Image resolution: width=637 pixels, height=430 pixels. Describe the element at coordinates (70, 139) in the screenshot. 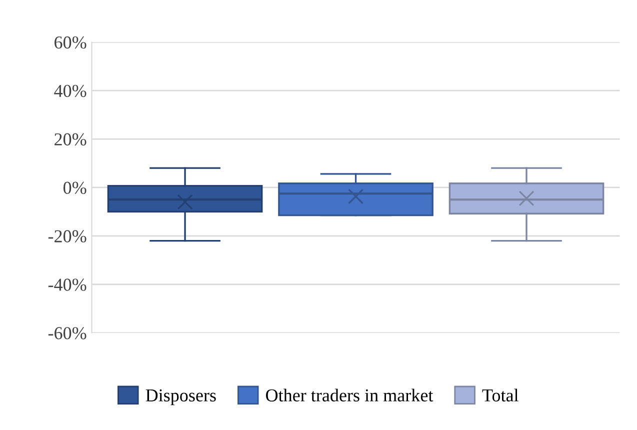

I see `y-tick-label: 20%` at that location.